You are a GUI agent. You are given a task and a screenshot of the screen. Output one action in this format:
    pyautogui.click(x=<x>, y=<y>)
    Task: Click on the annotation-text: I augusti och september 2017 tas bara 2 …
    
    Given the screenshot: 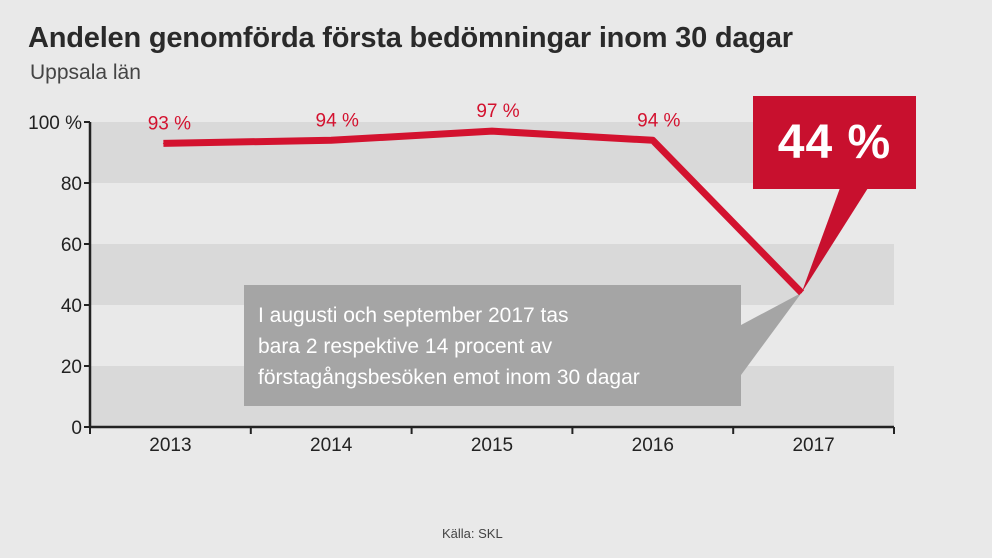 What is the action you would take?
    pyautogui.click(x=494, y=346)
    